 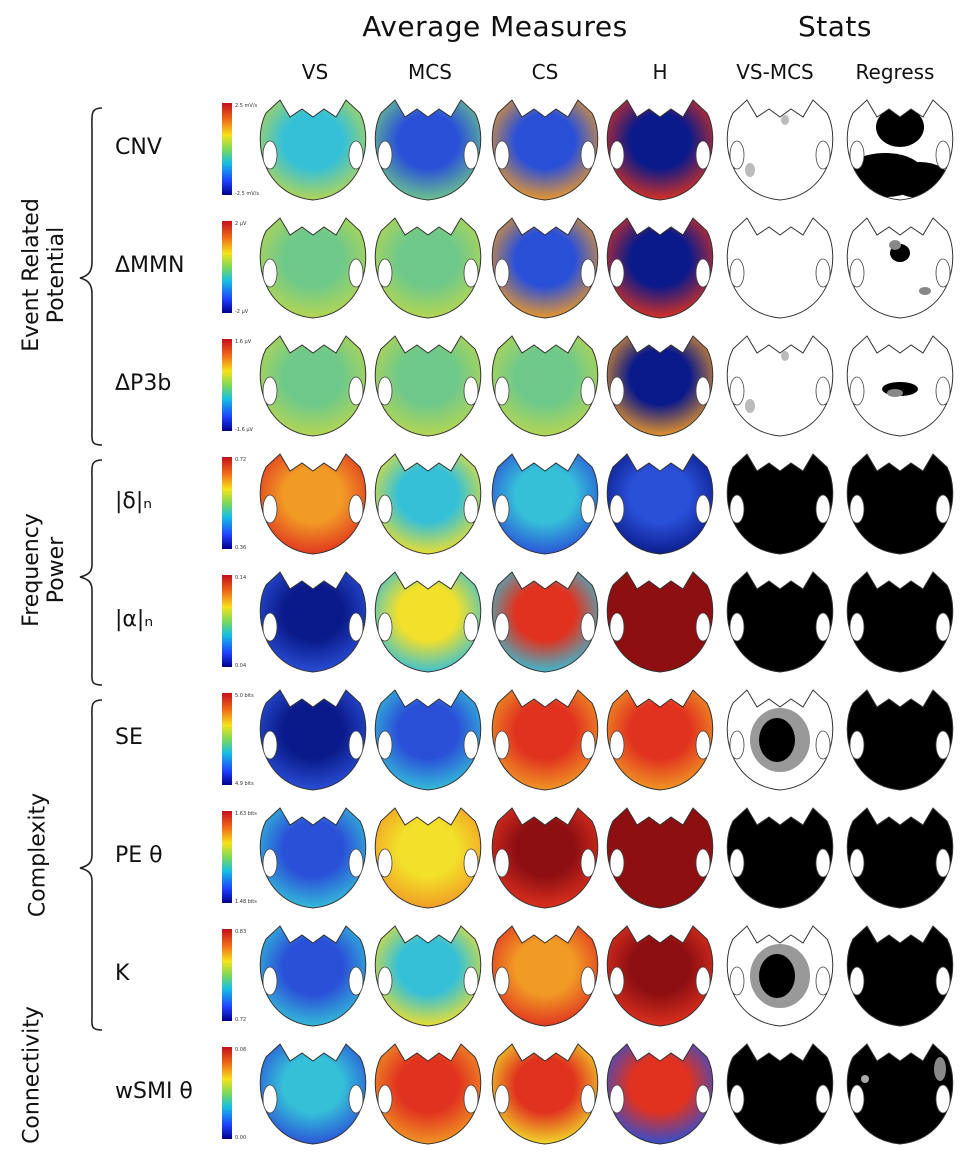 I want to click on colorbar-max-label: 0.14, so click(x=240, y=578).